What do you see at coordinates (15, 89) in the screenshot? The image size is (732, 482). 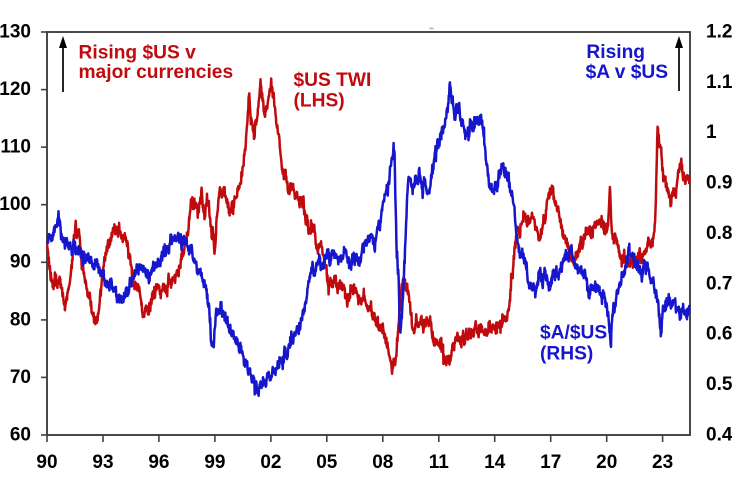 I see `svg-text: 120` at bounding box center [15, 89].